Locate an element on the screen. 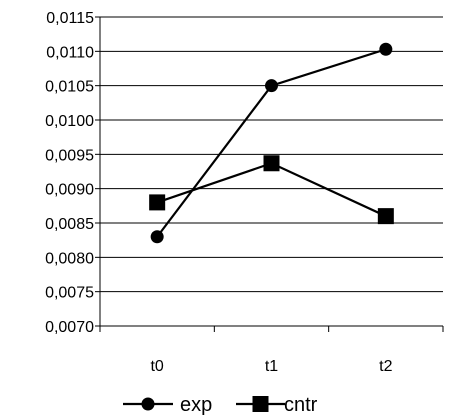 The width and height of the screenshot is (457, 419). y-tick-label: 0,0105 is located at coordinates (69, 87).